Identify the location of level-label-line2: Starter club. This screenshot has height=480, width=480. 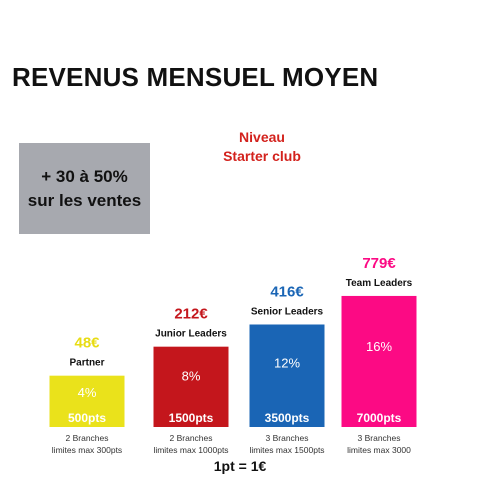
(262, 156).